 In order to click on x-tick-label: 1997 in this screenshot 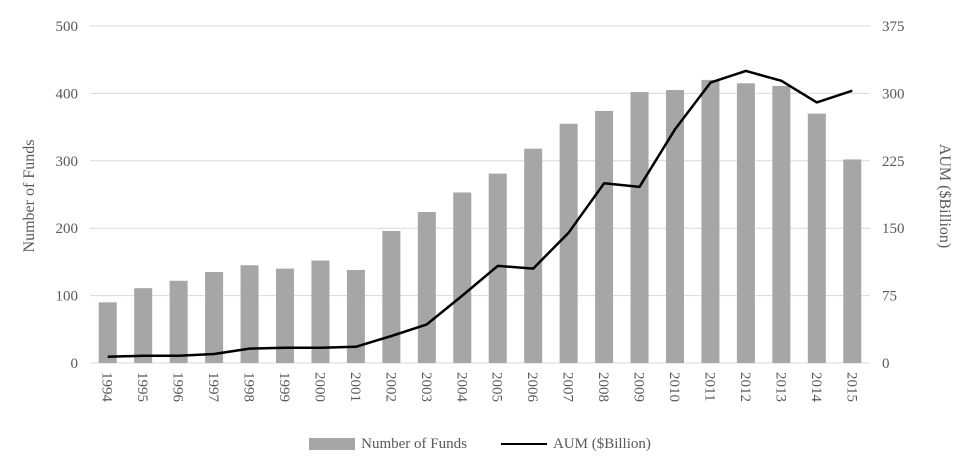, I will do `click(213, 387)`.